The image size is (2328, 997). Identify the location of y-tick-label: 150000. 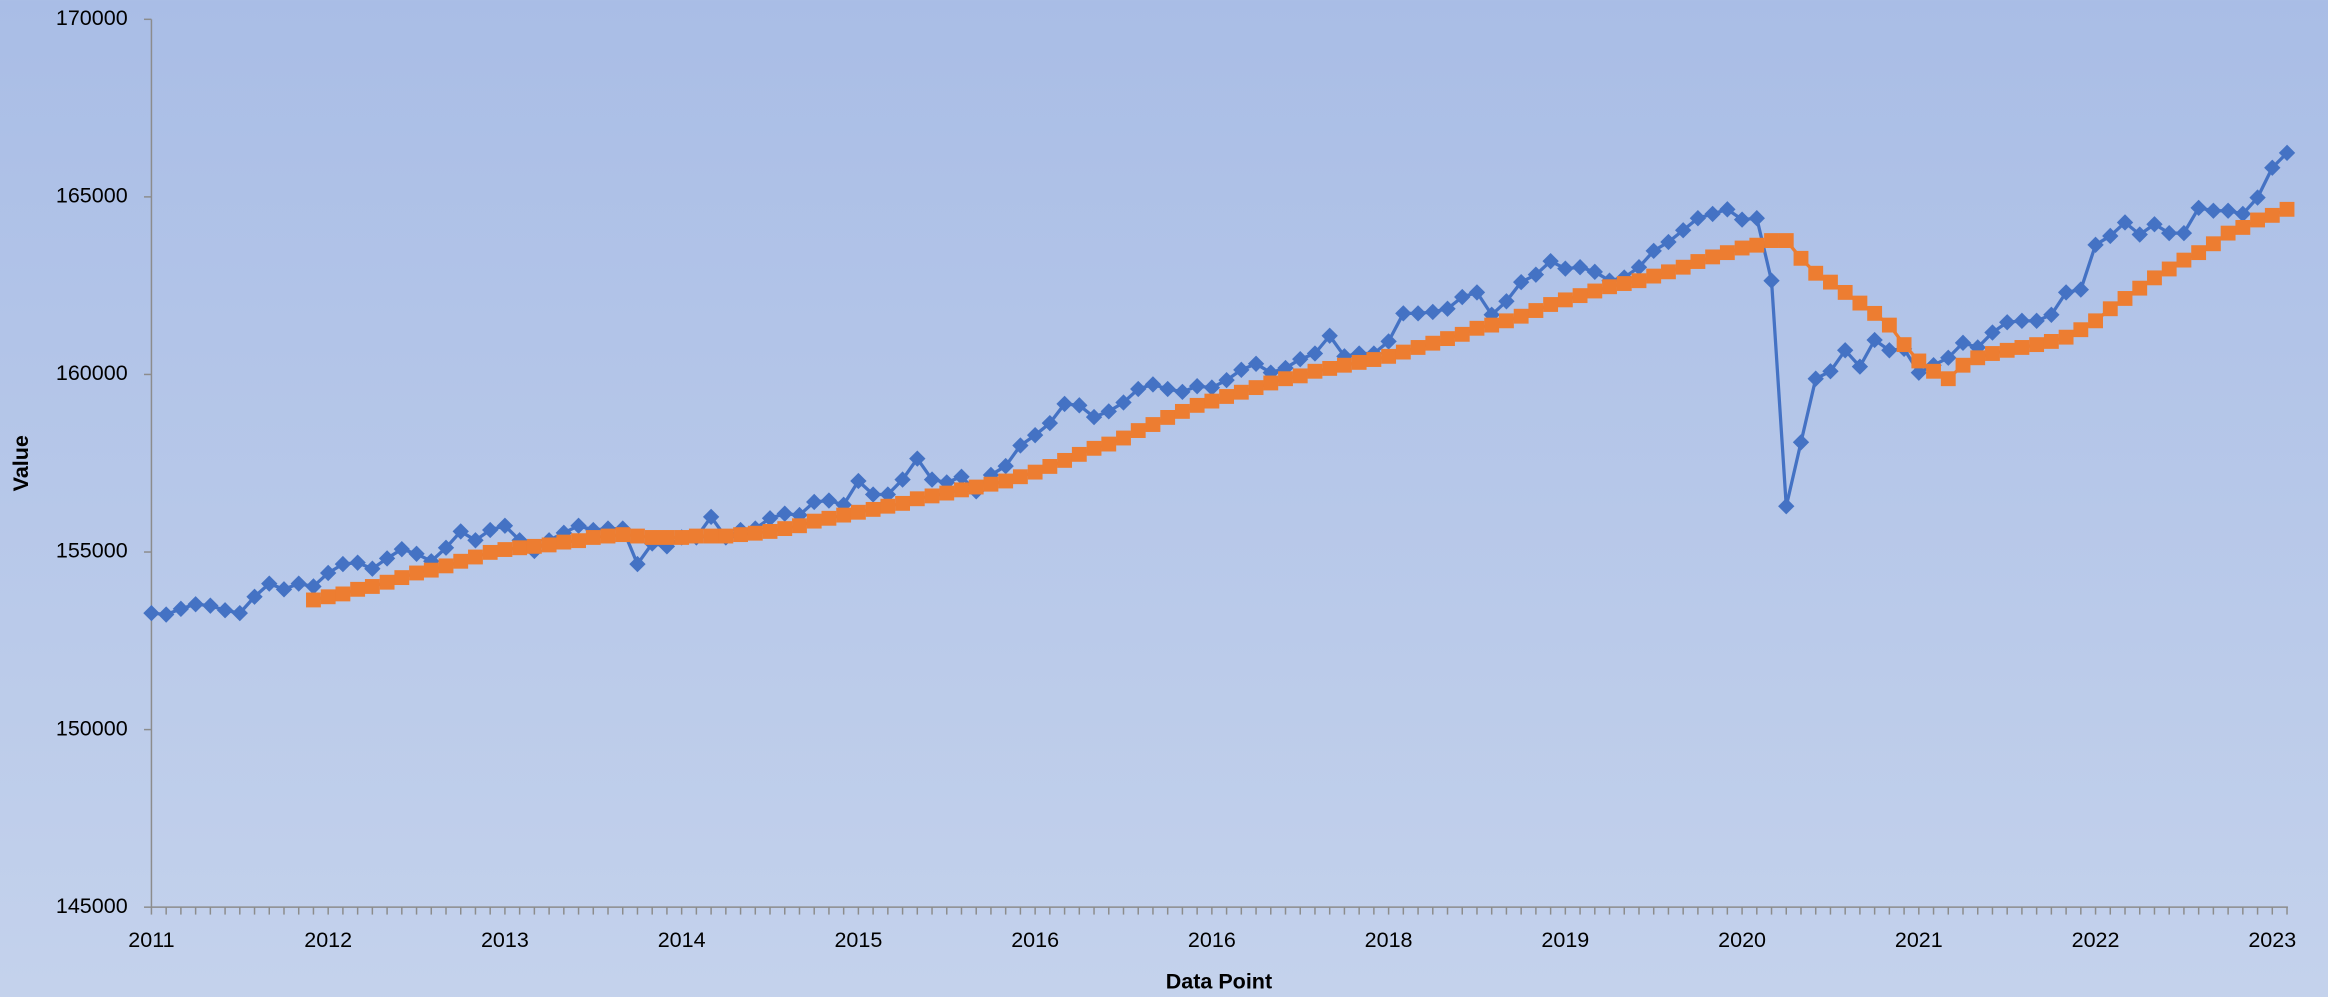
(92, 728).